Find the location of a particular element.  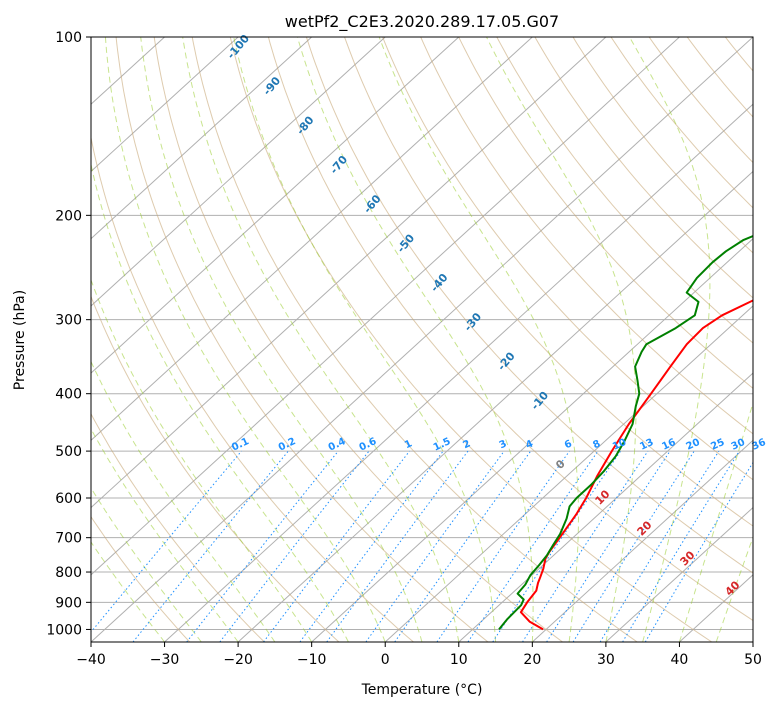

mixing-ratio-label: 13 is located at coordinates (646, 445).